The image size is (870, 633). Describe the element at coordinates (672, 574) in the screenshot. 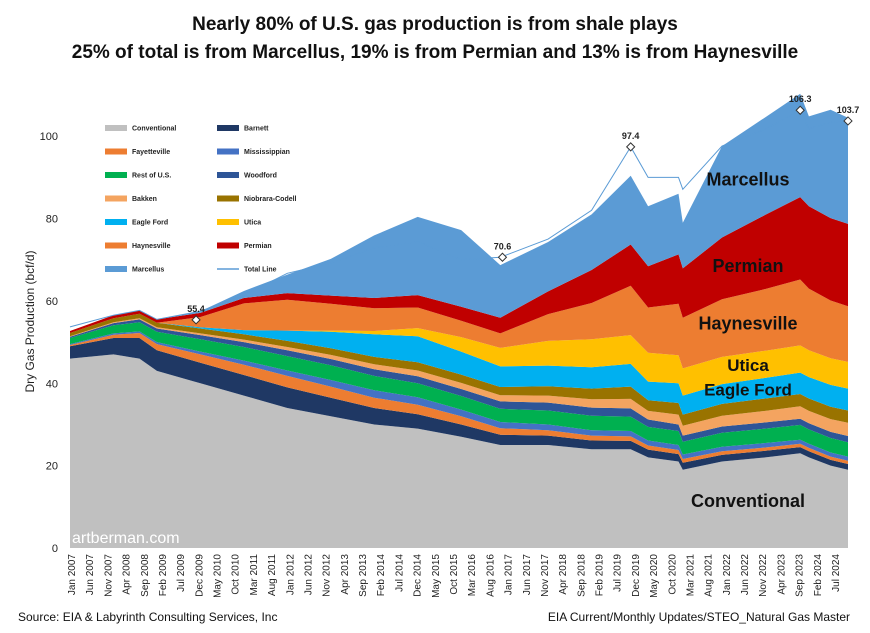

I see `x-tick-label: Oct 2020` at that location.